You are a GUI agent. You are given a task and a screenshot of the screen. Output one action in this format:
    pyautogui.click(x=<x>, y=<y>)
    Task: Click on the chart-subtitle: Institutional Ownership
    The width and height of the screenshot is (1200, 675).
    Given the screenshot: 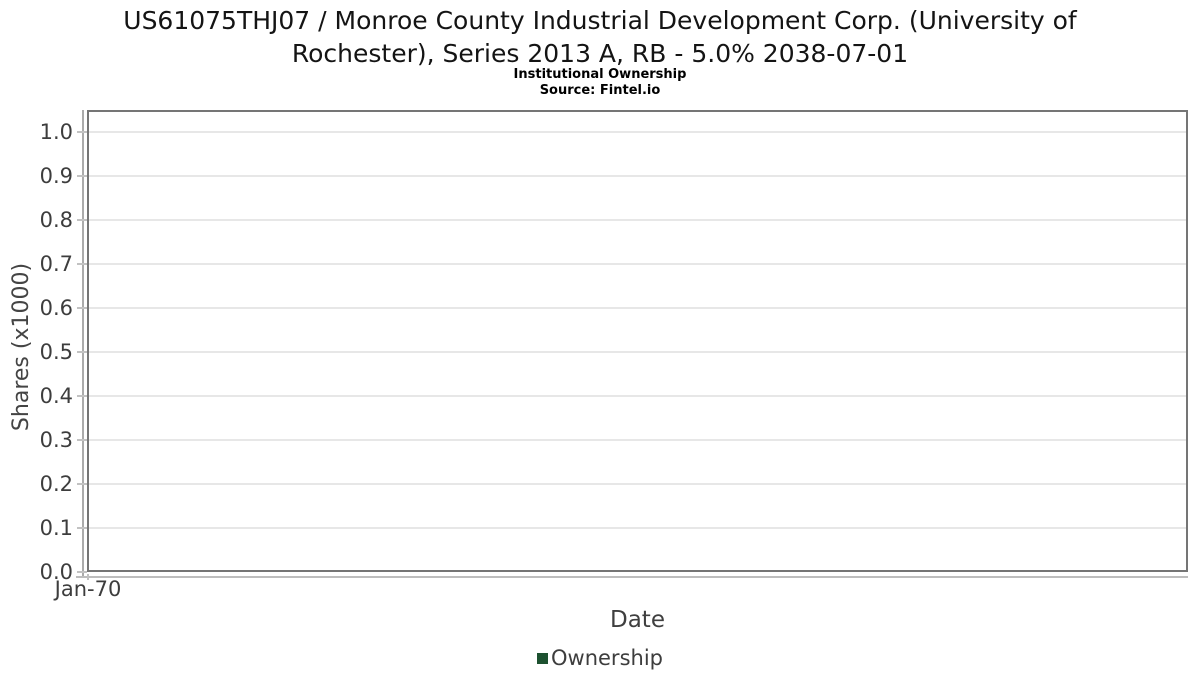 What is the action you would take?
    pyautogui.click(x=600, y=74)
    